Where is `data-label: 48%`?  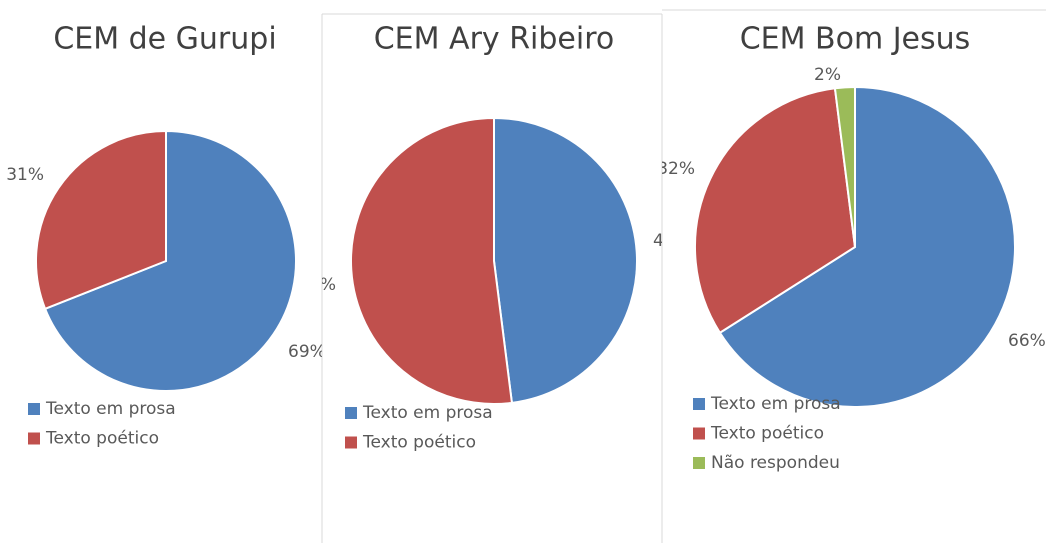 data-label: 48% is located at coordinates (672, 241).